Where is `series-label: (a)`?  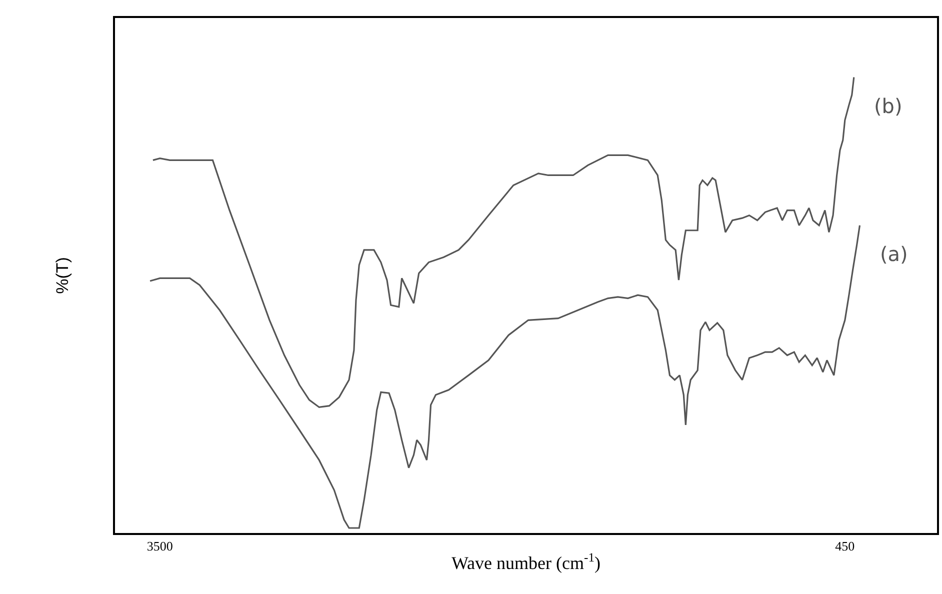
series-label: (a) is located at coordinates (894, 254).